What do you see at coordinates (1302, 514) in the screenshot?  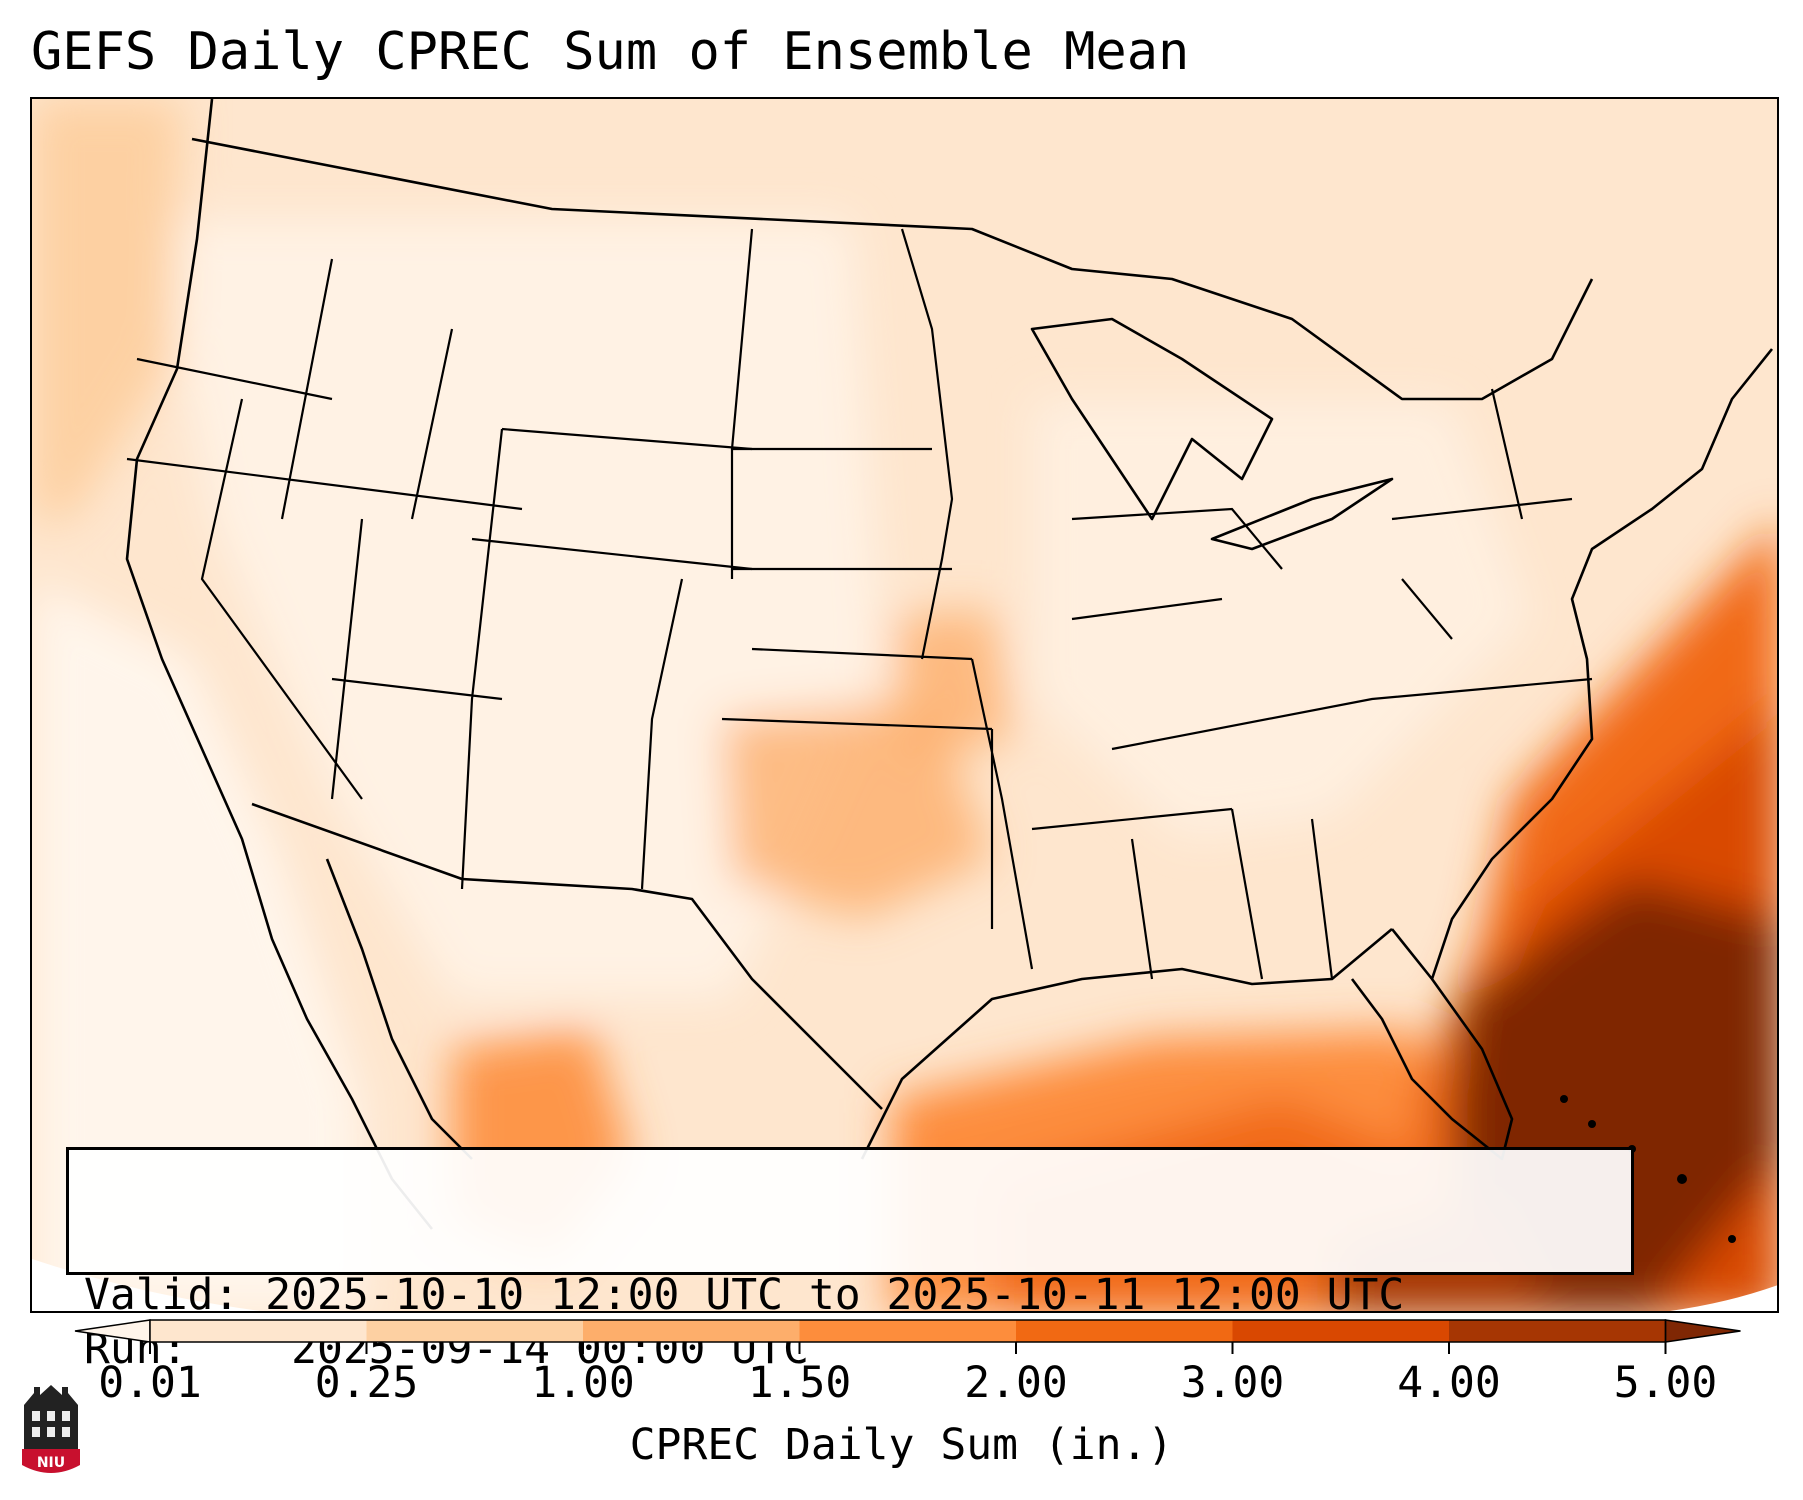 I see `lake-erie` at bounding box center [1302, 514].